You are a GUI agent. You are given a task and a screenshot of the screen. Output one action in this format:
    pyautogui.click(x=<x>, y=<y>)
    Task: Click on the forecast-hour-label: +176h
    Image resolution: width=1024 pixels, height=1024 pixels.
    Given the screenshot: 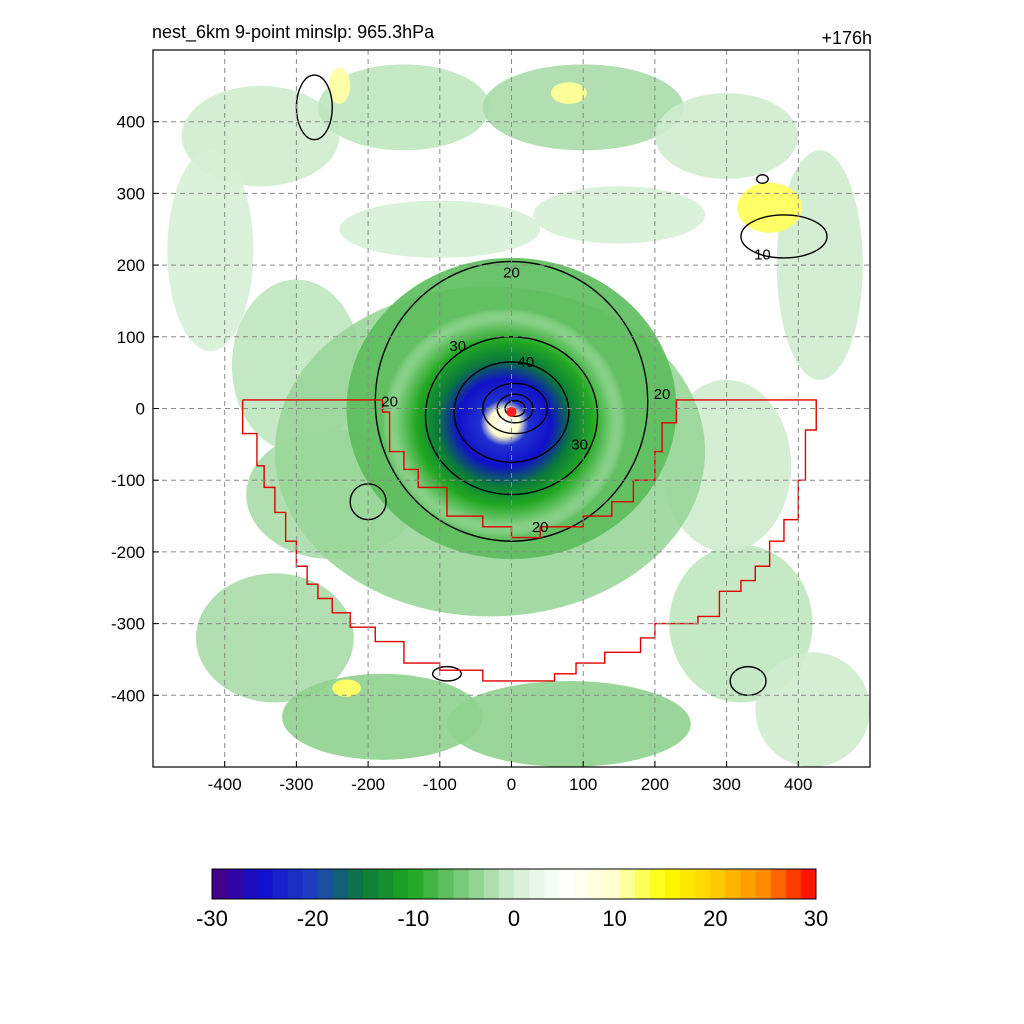 What is the action you would take?
    pyautogui.click(x=846, y=38)
    